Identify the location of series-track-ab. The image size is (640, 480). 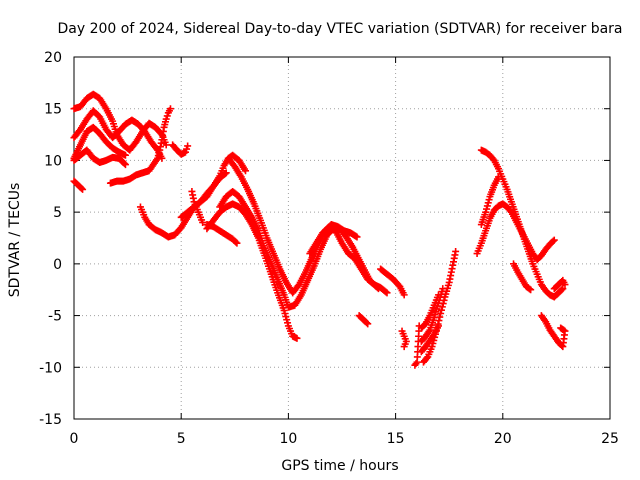
(522, 277).